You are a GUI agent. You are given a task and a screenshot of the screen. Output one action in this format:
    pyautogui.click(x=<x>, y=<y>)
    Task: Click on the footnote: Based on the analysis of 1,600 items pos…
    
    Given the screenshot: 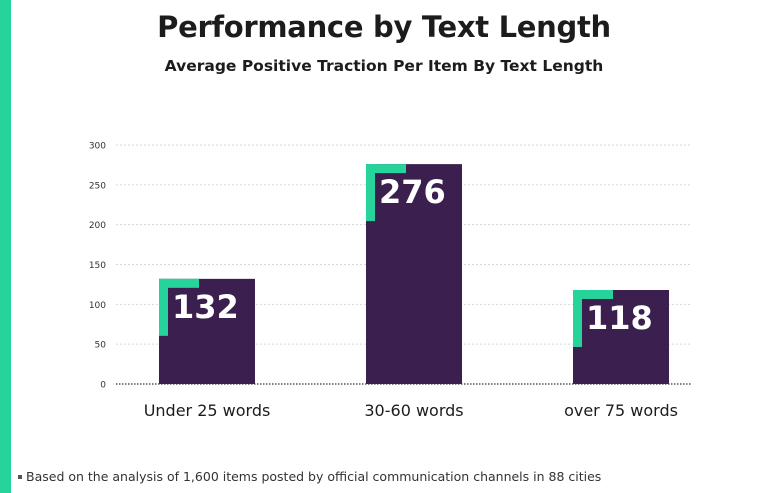 What is the action you would take?
    pyautogui.click(x=309, y=476)
    